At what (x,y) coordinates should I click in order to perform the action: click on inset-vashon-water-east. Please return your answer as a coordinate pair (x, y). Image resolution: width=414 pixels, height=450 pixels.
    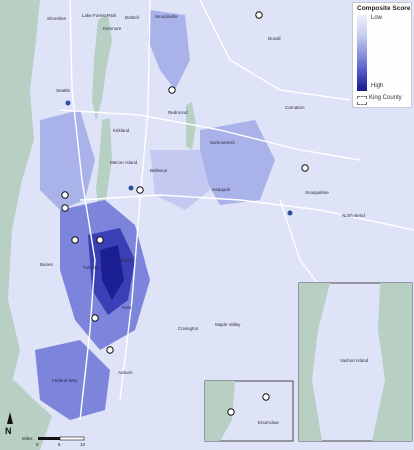
    Looking at the image, I should click on (392, 362).